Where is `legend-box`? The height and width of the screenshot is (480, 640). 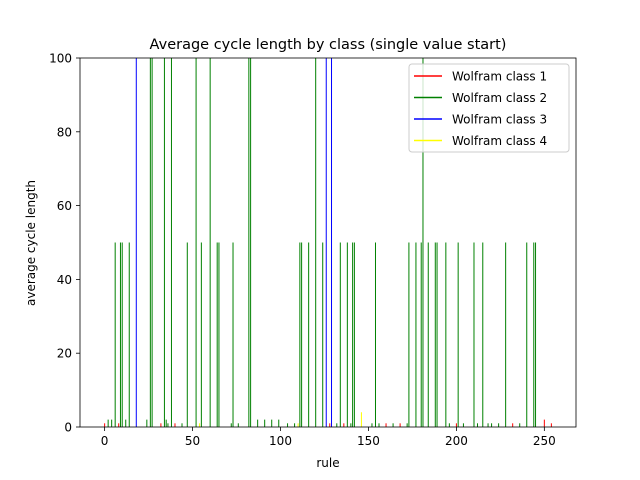 legend-box is located at coordinates (489, 108).